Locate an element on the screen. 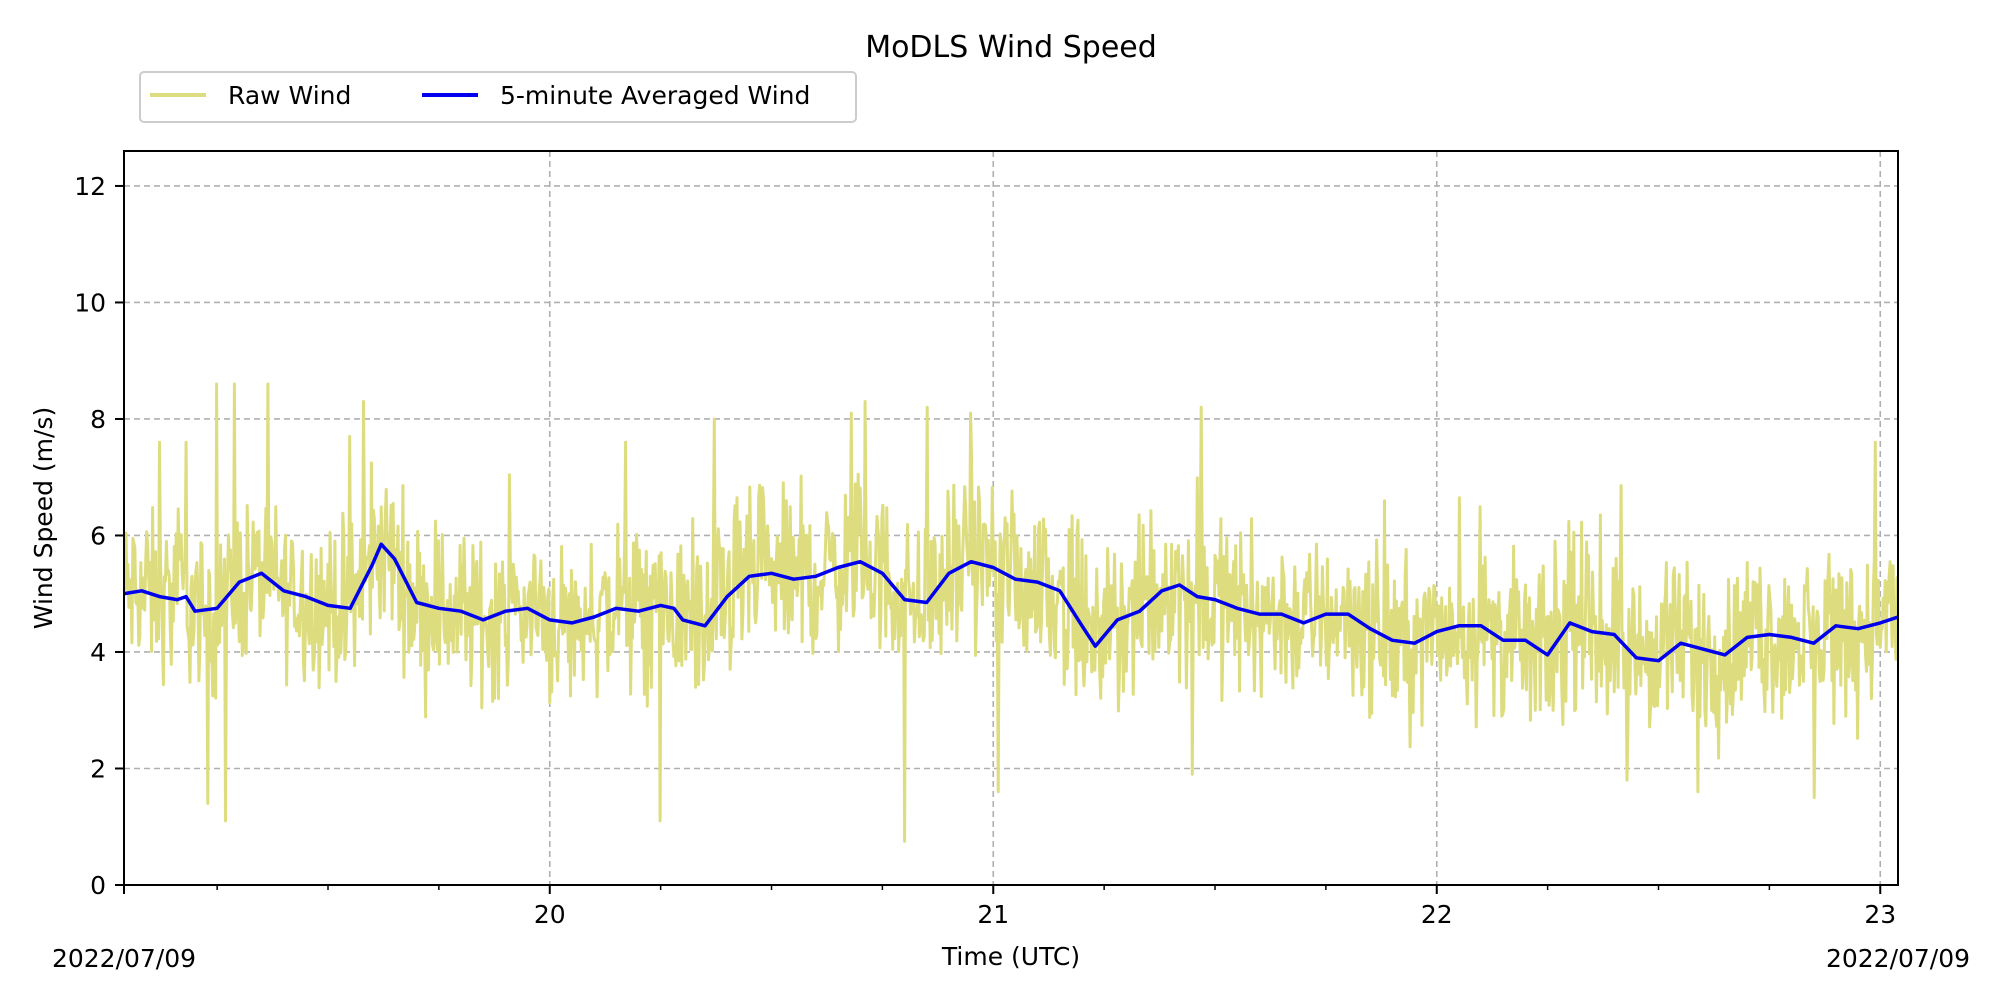 This screenshot has height=1000, width=2000. legend-label-avg: 5-minute Averaged Wind is located at coordinates (655, 95).